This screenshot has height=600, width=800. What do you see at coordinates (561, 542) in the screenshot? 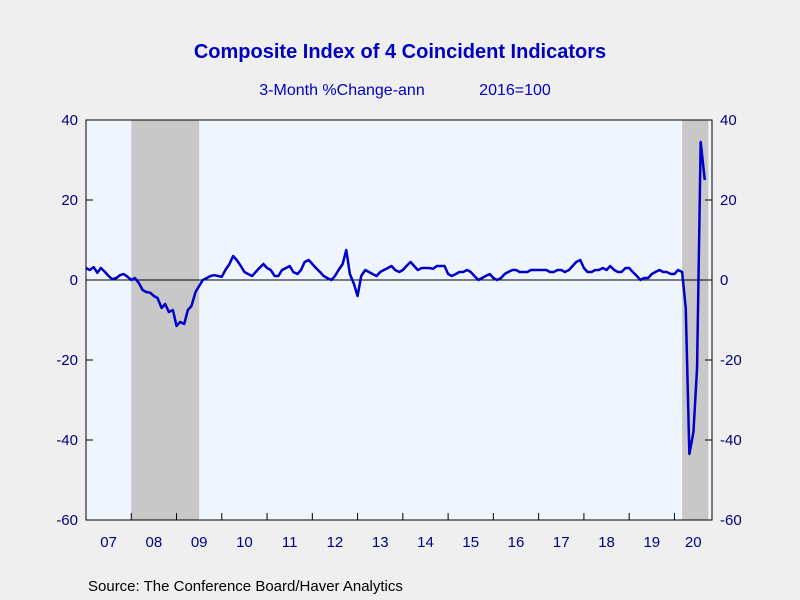
I see `x-tick-label: 17` at bounding box center [561, 542].